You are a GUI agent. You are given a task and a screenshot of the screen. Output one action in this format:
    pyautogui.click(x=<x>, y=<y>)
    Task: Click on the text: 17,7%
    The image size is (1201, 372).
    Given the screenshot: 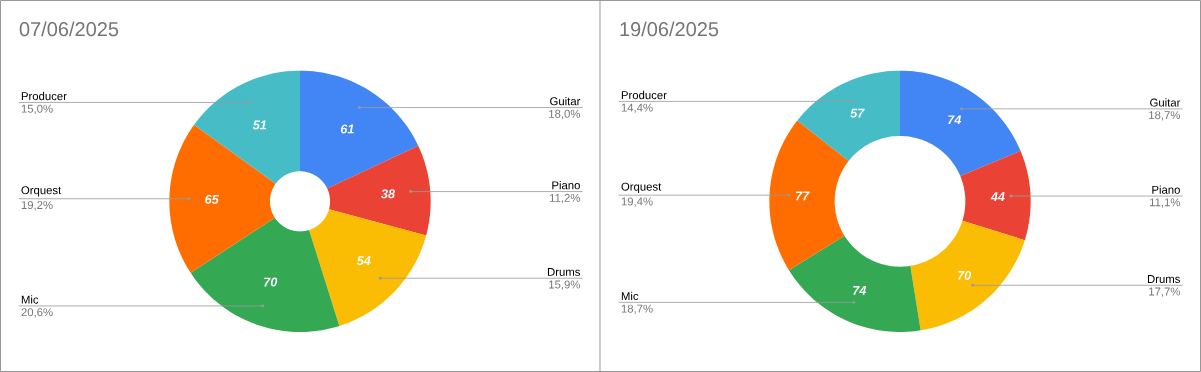 What is the action you would take?
    pyautogui.click(x=1165, y=292)
    